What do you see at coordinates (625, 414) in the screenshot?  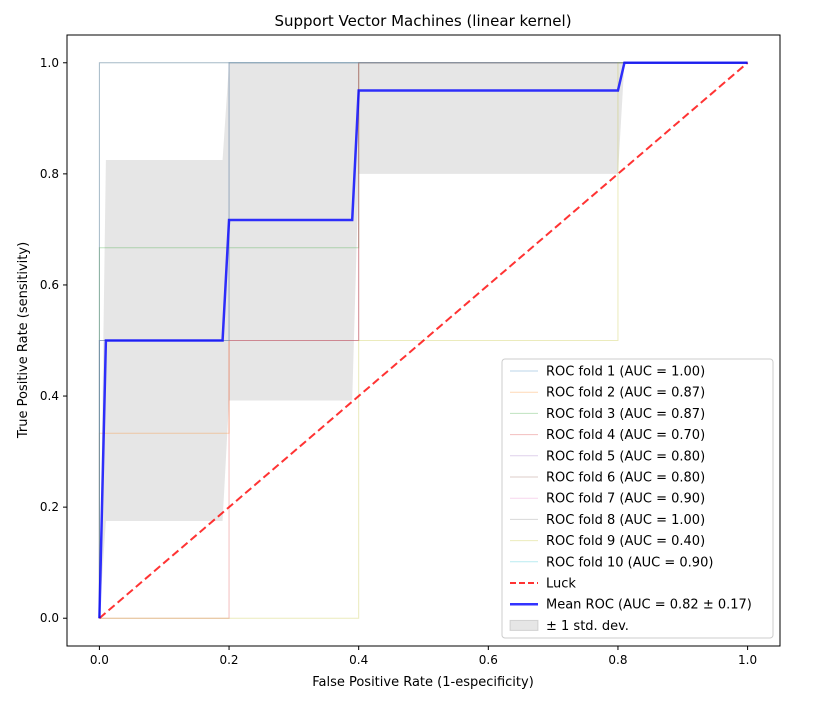 I see `legend-label: ROC fold 3 (AUC = 0.87)` at bounding box center [625, 414].